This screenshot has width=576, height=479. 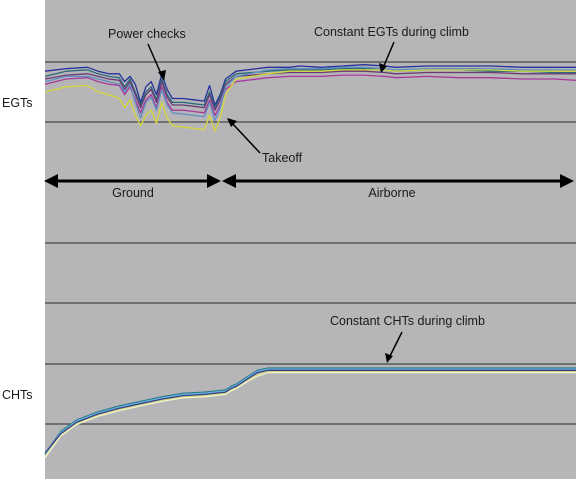 I want to click on cht-axis-label: CHTs, so click(x=17, y=395).